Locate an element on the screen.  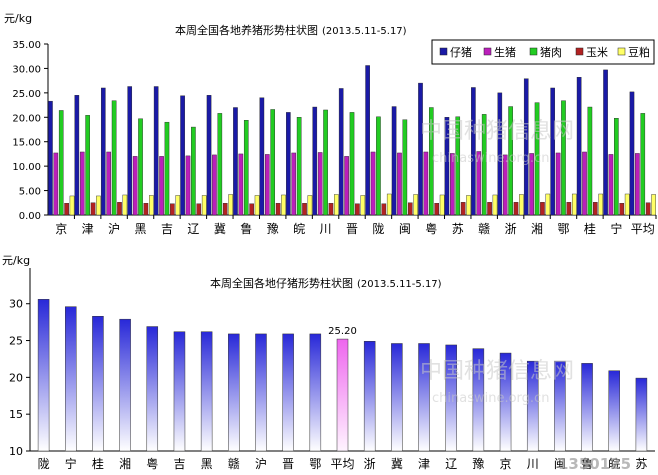
legend-label: 玉米 is located at coordinates (597, 52).